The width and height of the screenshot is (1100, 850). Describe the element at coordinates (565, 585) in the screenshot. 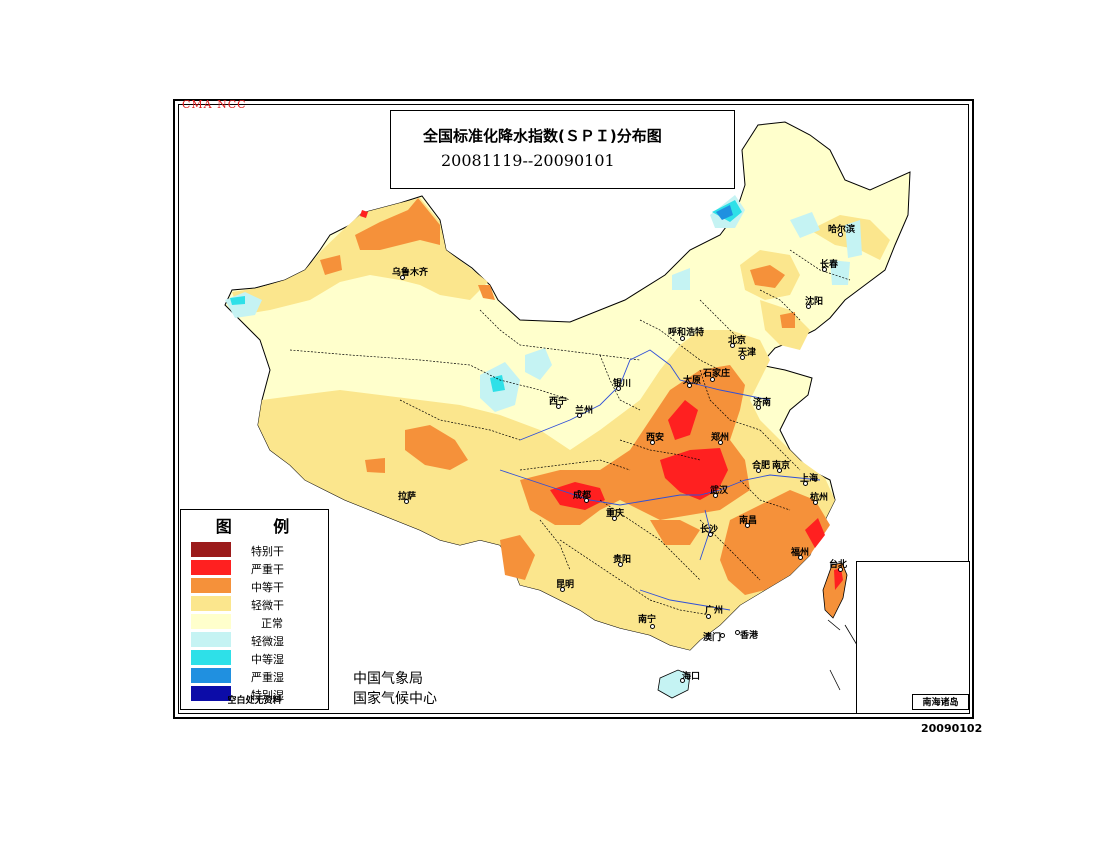

I see `city-label: 昆明` at that location.